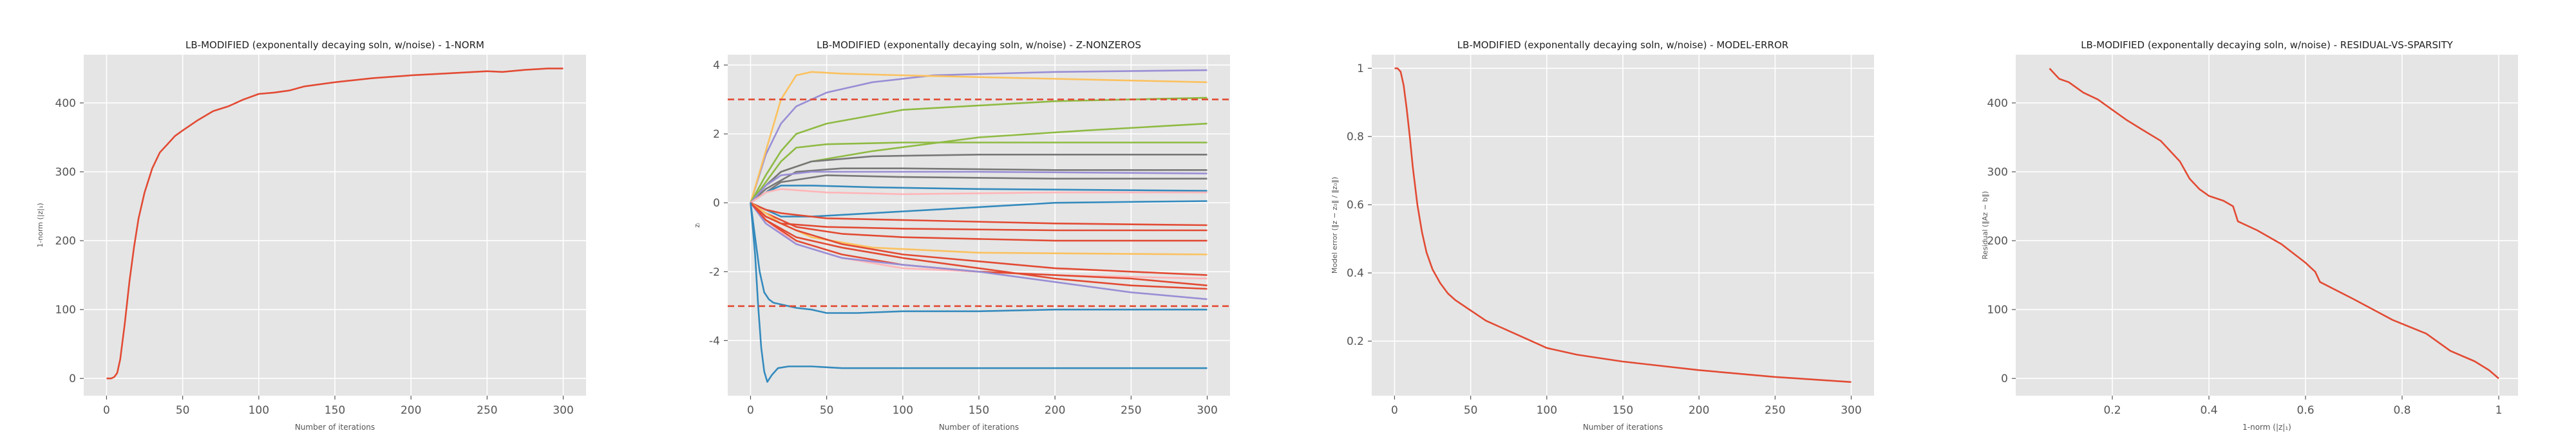 This screenshot has width=2576, height=442. What do you see at coordinates (2208, 410) in the screenshot?
I see `x-tick-label: 0.4` at bounding box center [2208, 410].